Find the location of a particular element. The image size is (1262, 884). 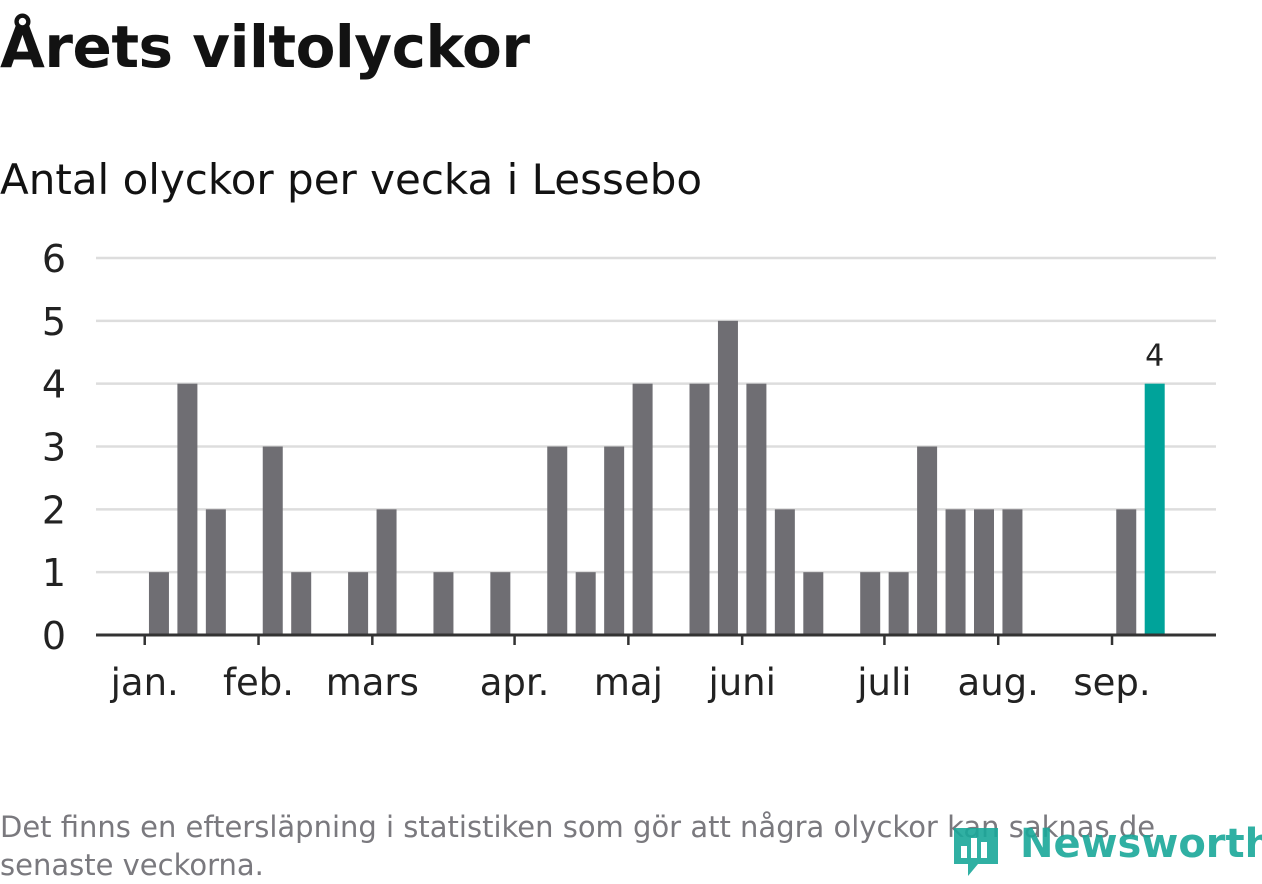

x-tick-label: aug. is located at coordinates (998, 682).